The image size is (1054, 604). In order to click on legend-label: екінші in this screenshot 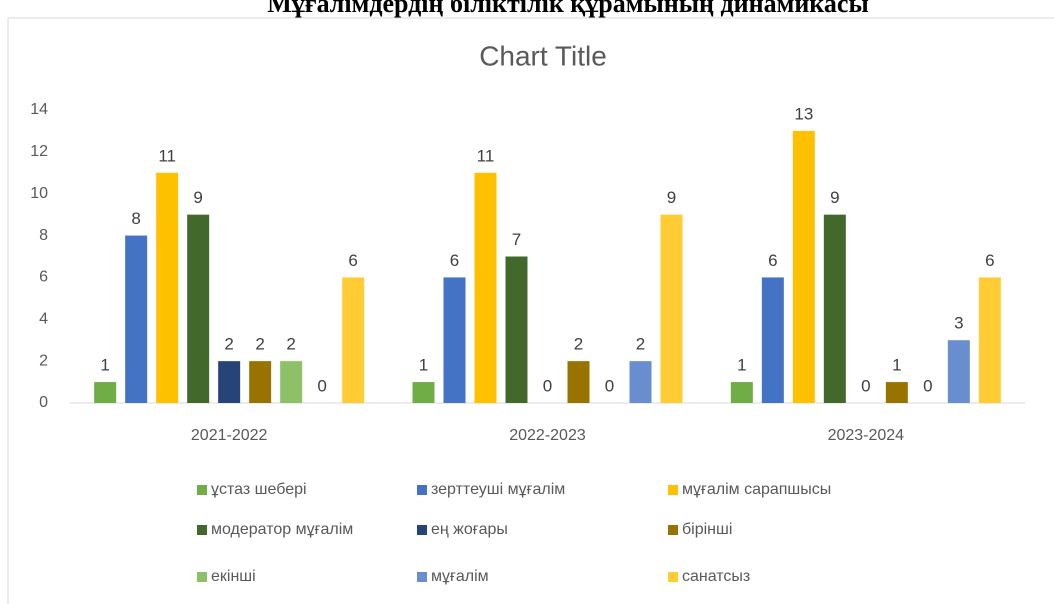, I will do `click(233, 576)`.